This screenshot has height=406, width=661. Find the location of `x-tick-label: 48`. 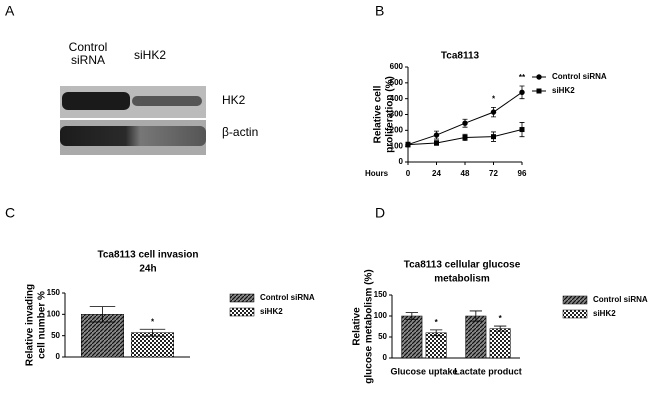

x-tick-label: 48 is located at coordinates (465, 173).